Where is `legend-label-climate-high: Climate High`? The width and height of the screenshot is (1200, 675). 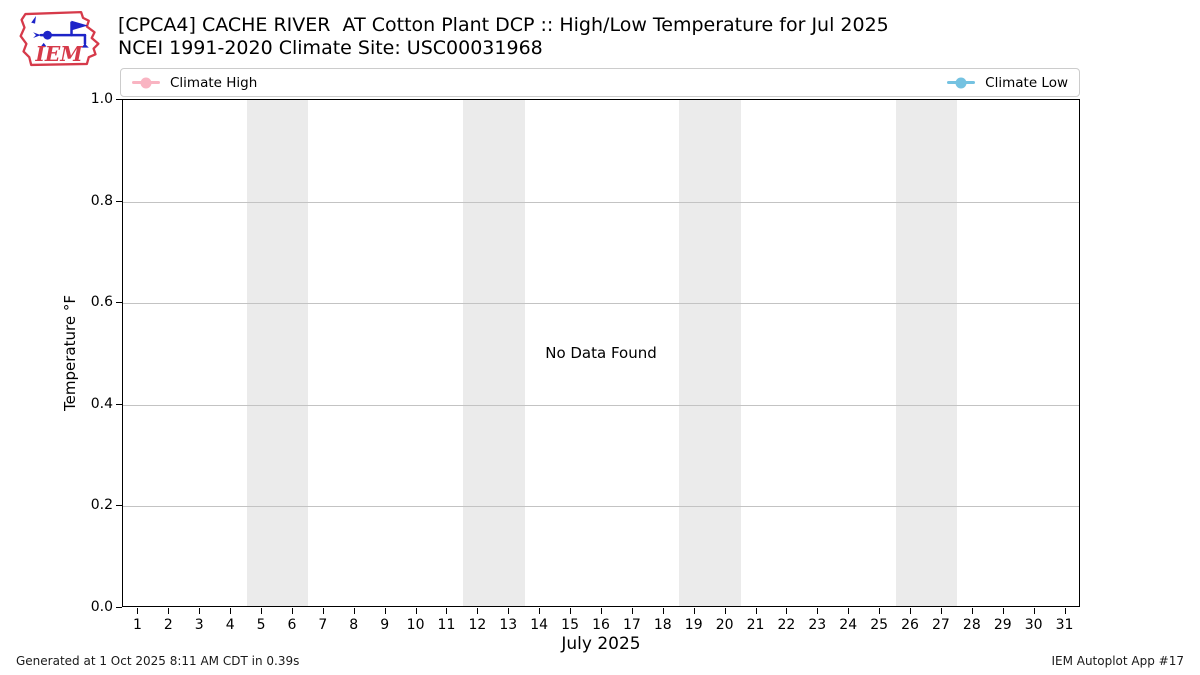
legend-label-climate-high: Climate High is located at coordinates (214, 82).